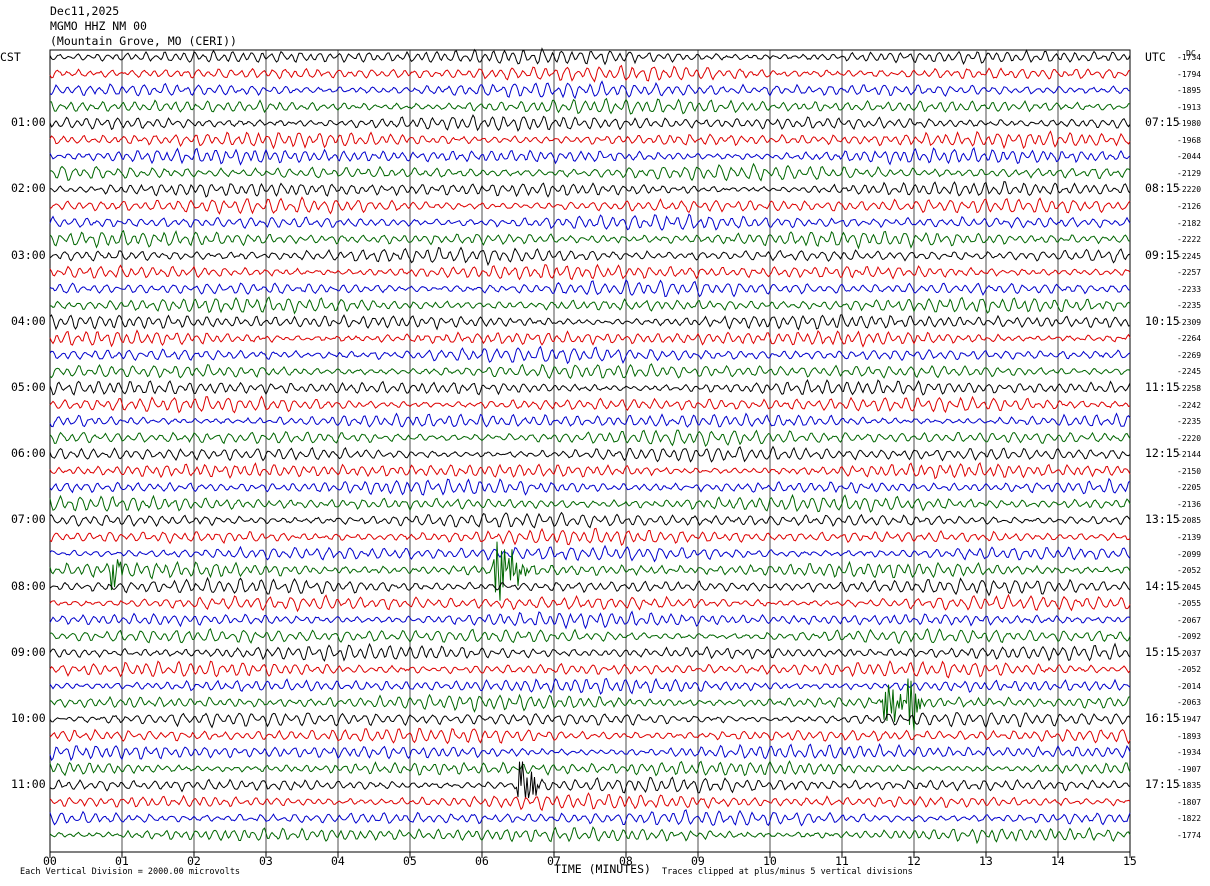 The image size is (1210, 886). What do you see at coordinates (28, 453) in the screenshot?
I see `left-hour-label: 06:00` at bounding box center [28, 453].